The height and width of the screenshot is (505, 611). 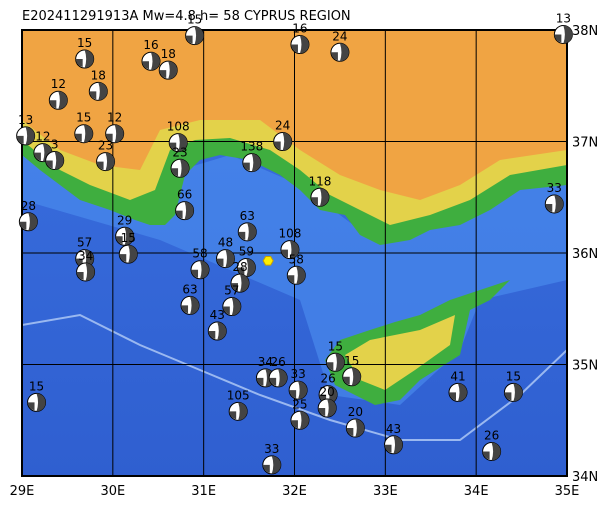 What do you see at coordinates (299, 404) in the screenshot?
I see `depth-label: 25` at bounding box center [299, 404].